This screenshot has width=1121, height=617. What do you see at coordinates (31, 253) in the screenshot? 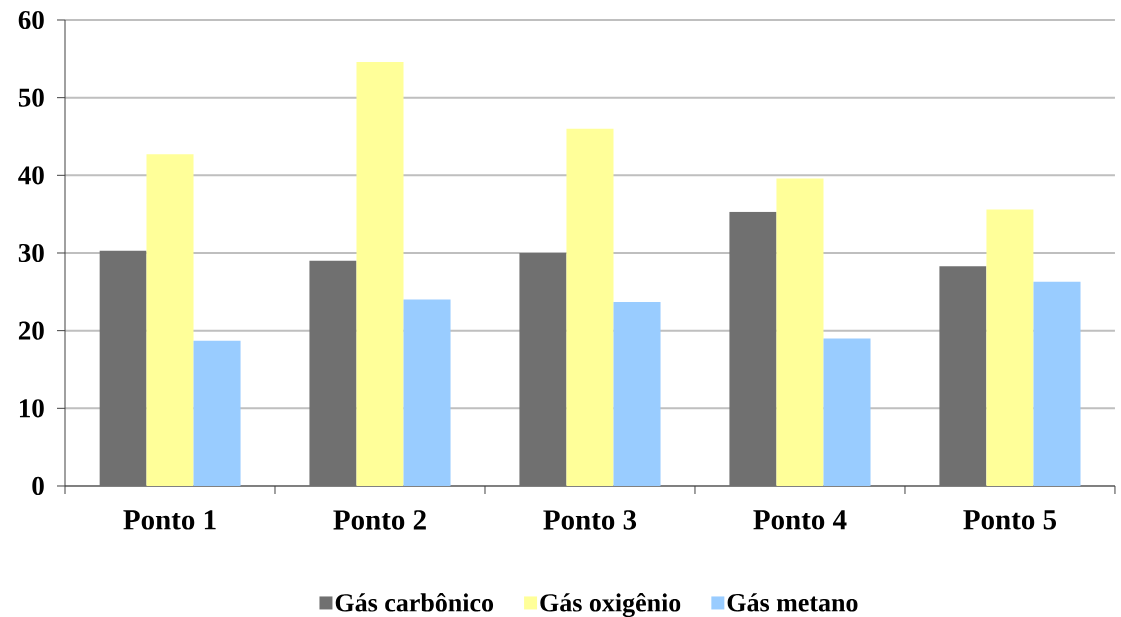
I see `y-tick-label: 30` at bounding box center [31, 253].